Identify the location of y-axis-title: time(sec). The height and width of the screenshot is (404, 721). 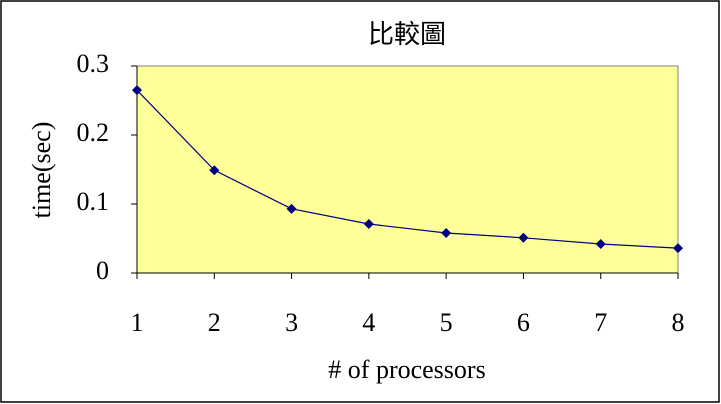
(41, 170).